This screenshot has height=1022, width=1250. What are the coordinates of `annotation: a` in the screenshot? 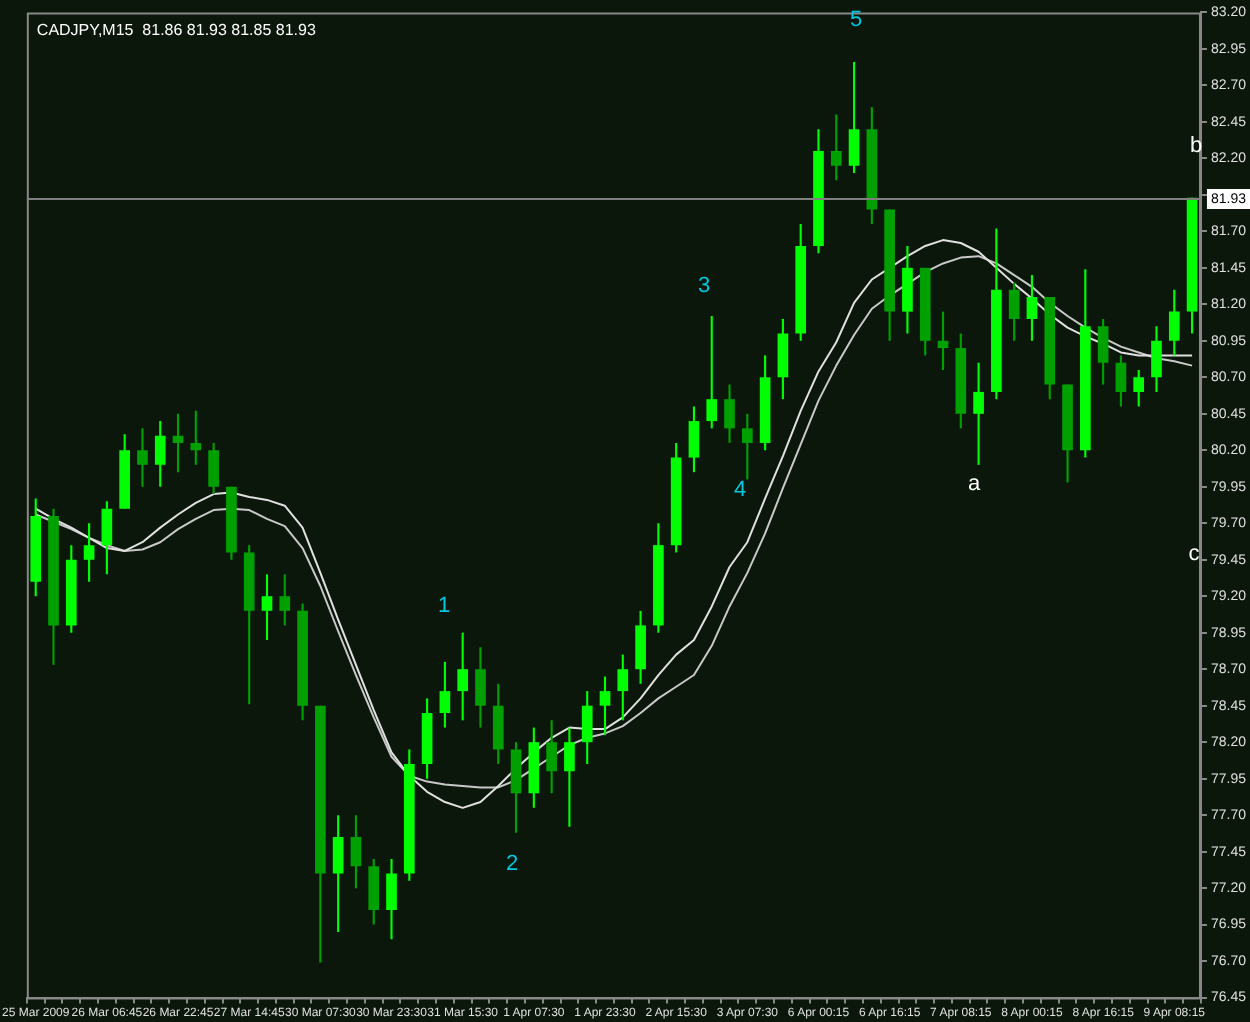 It's located at (974, 484).